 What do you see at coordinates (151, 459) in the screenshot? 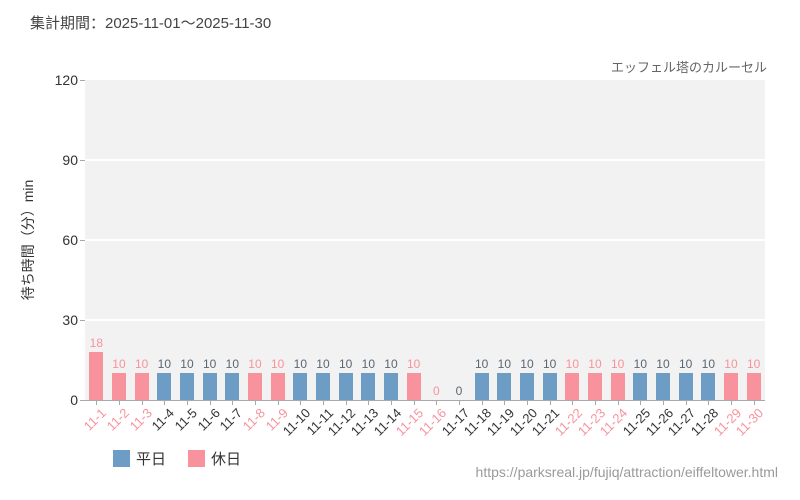
I see `legend-label: 平日` at bounding box center [151, 459].